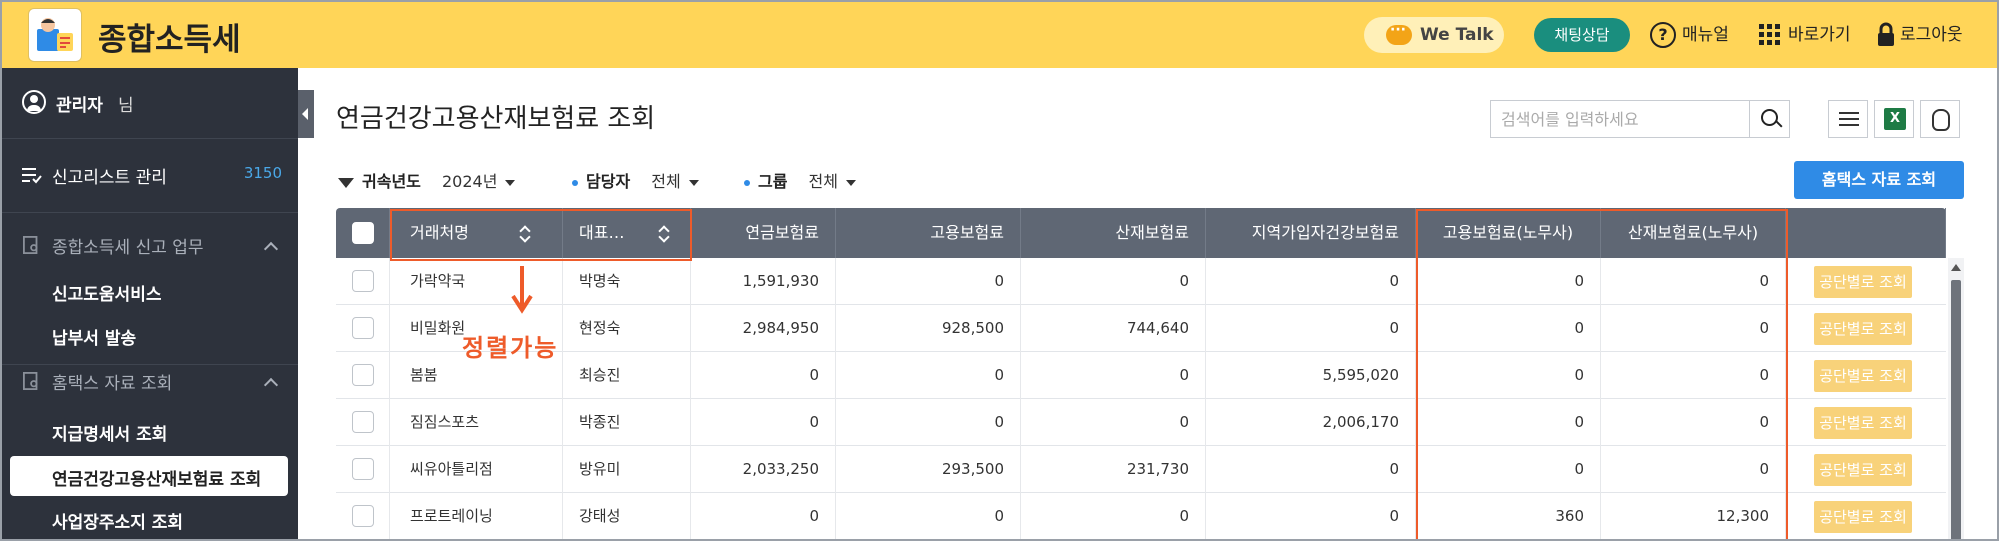 The image size is (1999, 541). Describe the element at coordinates (109, 178) in the screenshot. I see `sidebar-item-label: 신고리스트 관리` at that location.